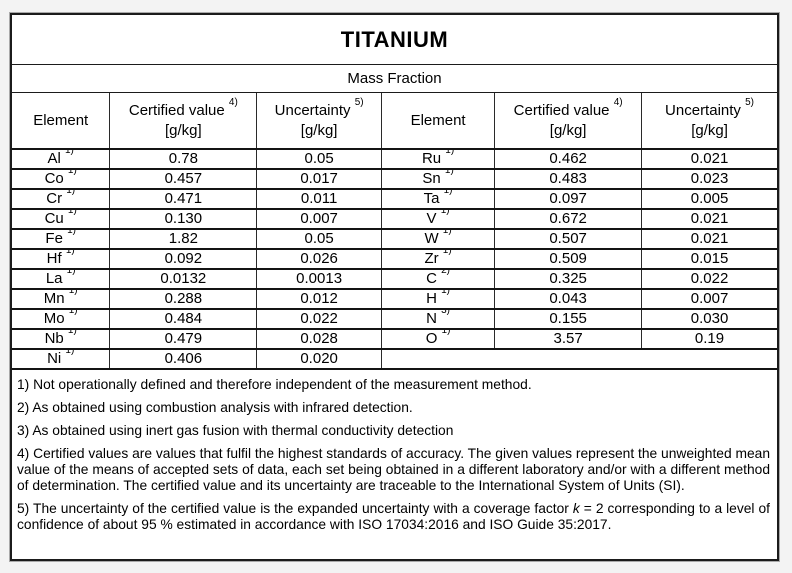 Image resolution: width=792 pixels, height=573 pixels. I want to click on element-cell: Cu 1), so click(61, 219).